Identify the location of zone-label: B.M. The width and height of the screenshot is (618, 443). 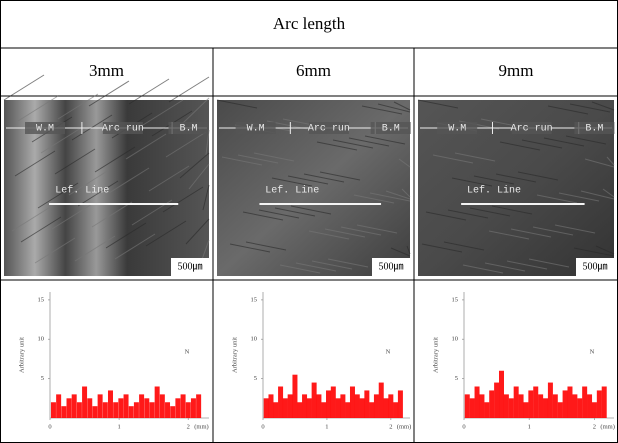
(188, 129).